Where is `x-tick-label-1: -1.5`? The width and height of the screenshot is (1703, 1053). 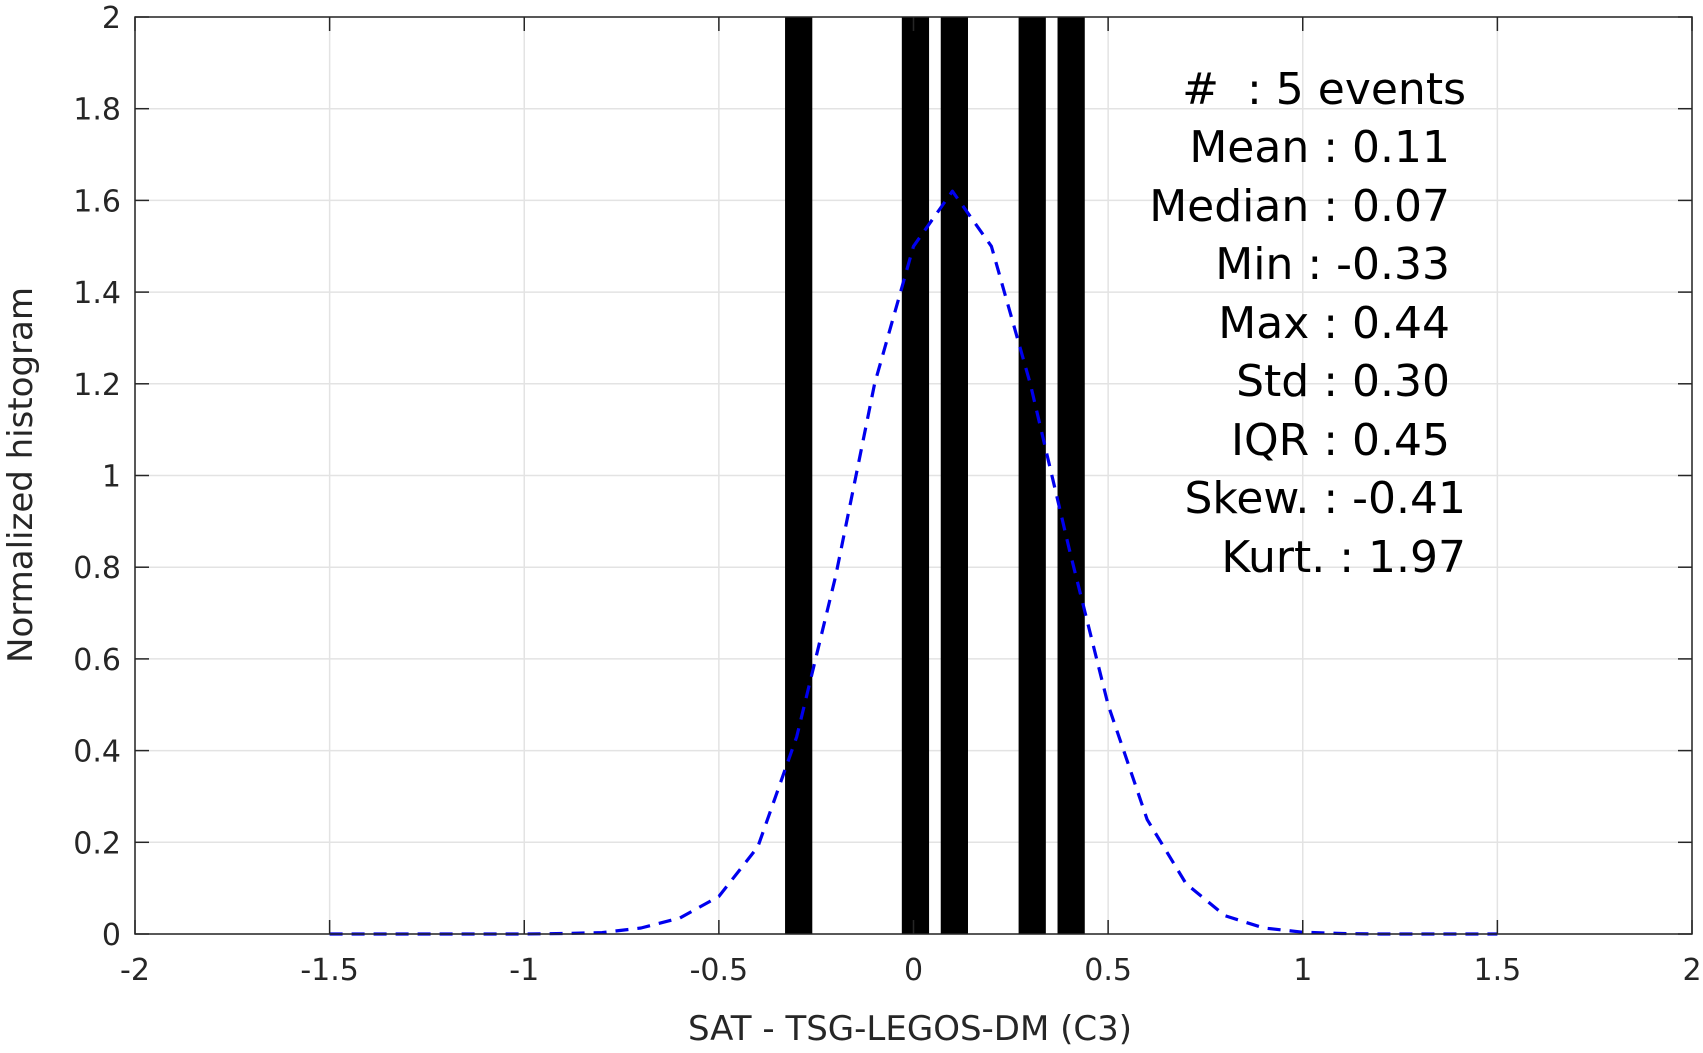 x-tick-label-1: -1.5 is located at coordinates (329, 970).